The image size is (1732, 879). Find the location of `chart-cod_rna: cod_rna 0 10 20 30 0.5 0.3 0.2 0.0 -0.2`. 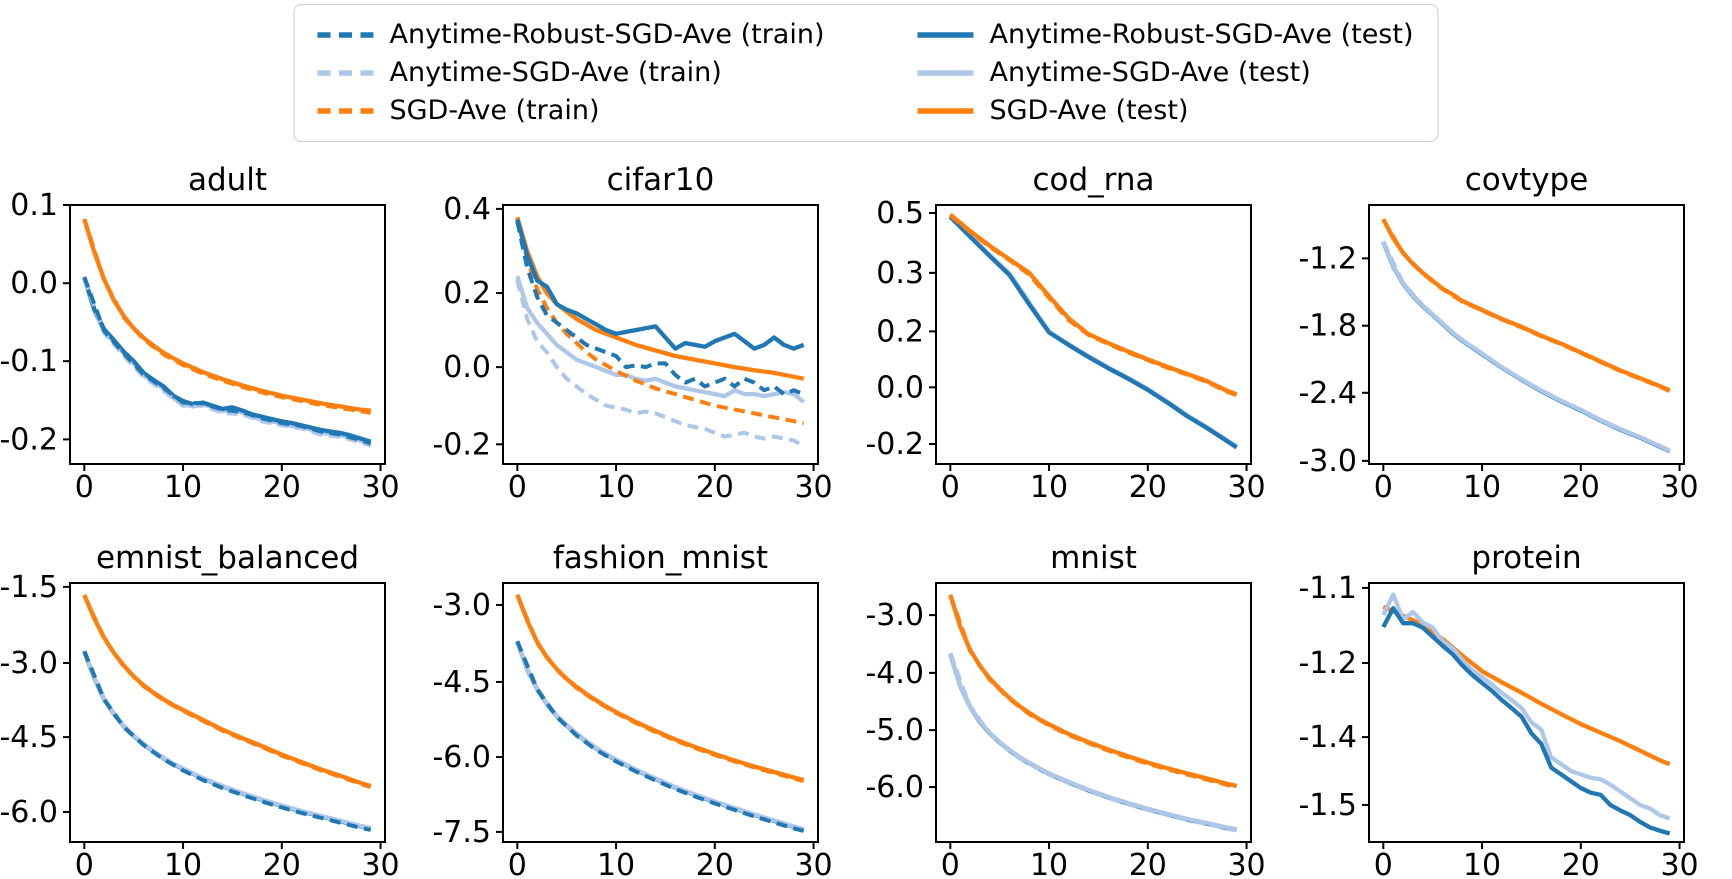

chart-cod_rna: cod_rna 0 10 20 30 0.5 0.3 0.2 0.0 -0.2 is located at coordinates (1066, 331).